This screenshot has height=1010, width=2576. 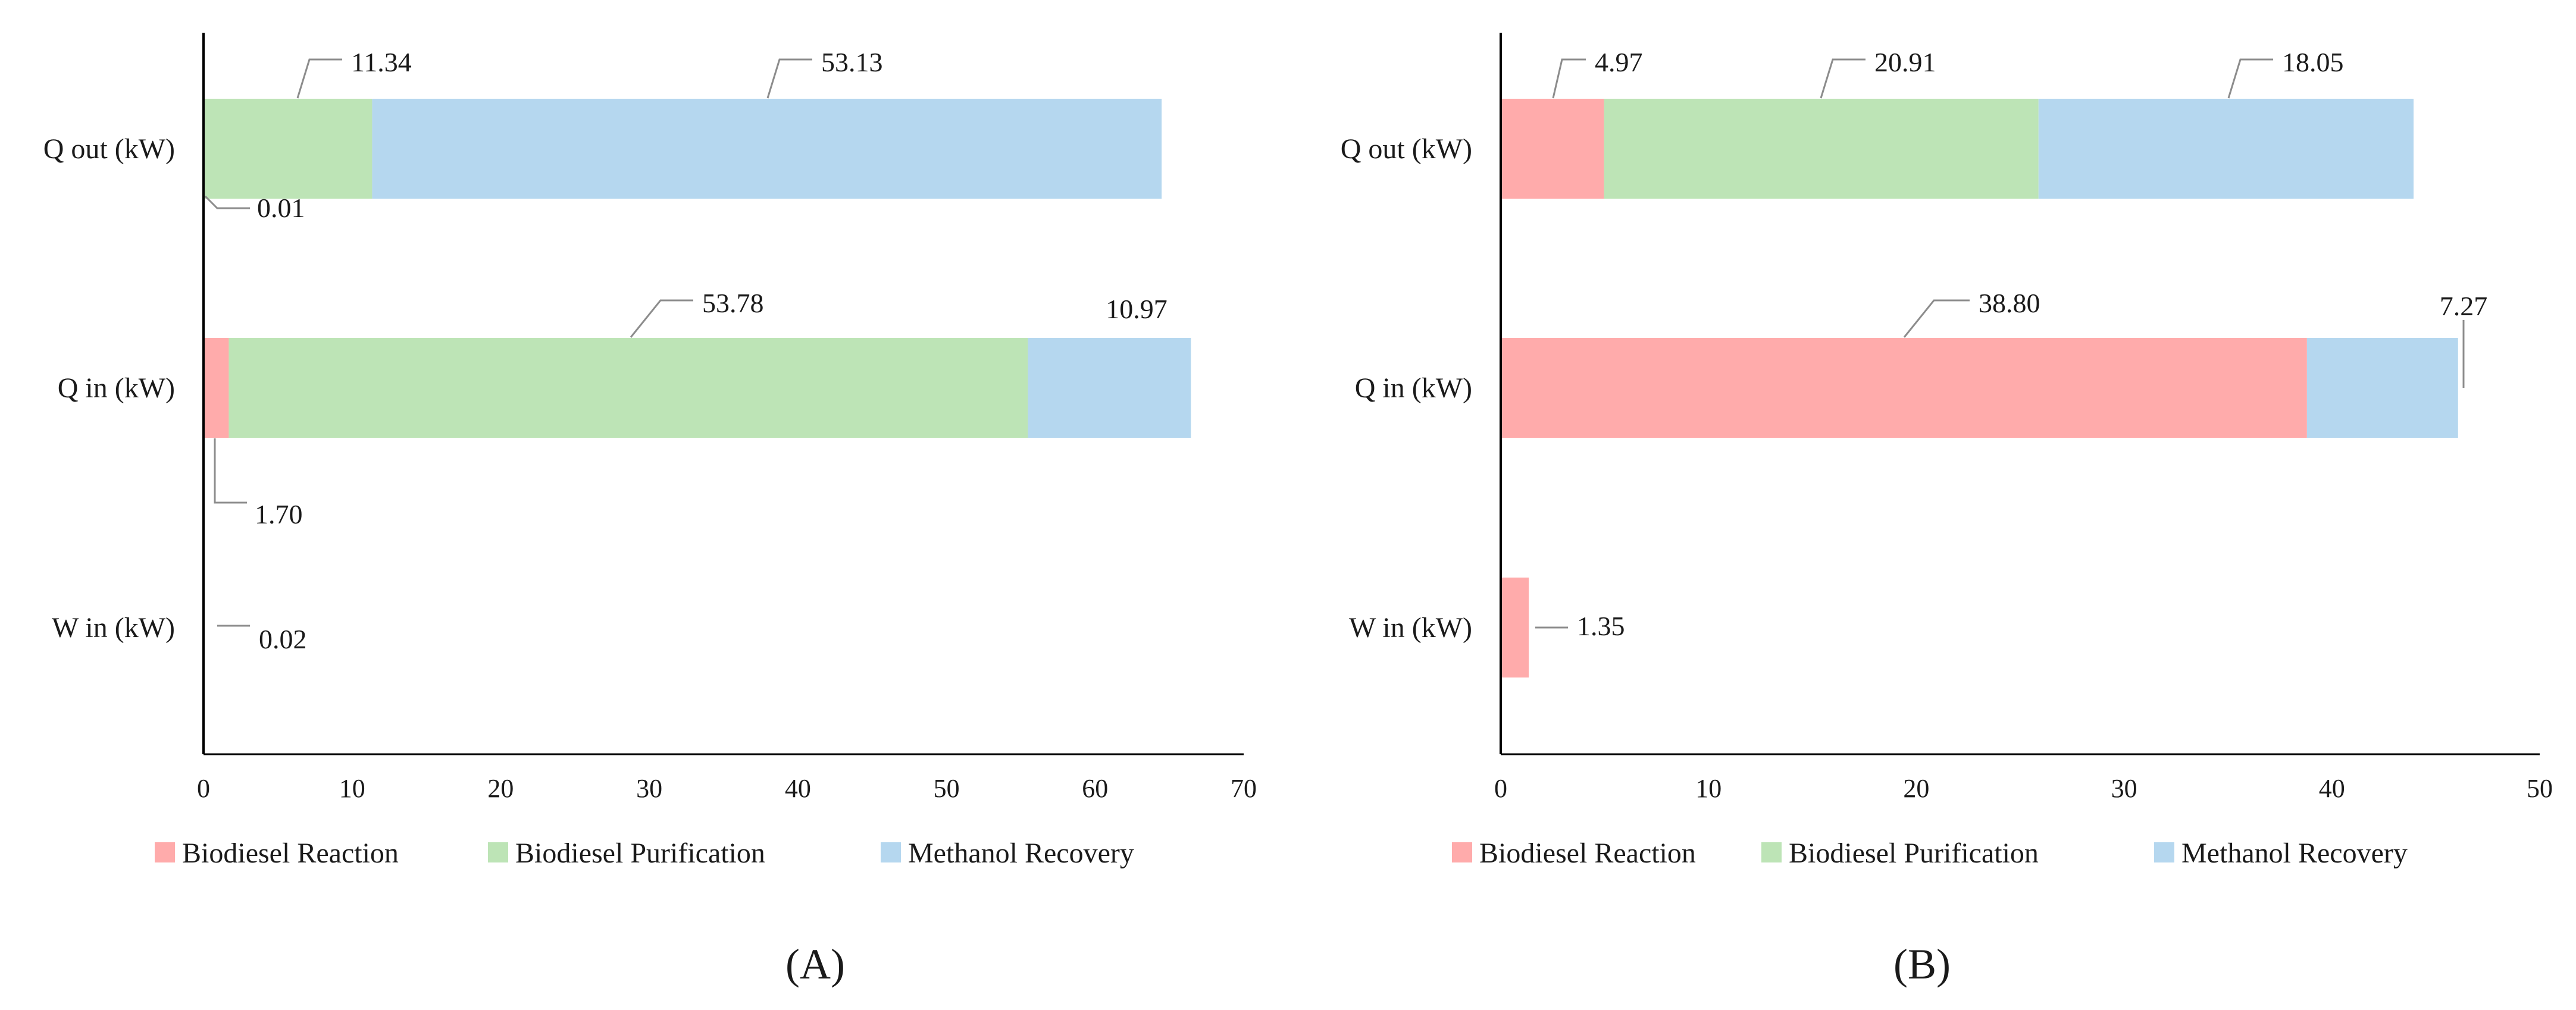 I want to click on data-label-1: 0.01, so click(x=281, y=208).